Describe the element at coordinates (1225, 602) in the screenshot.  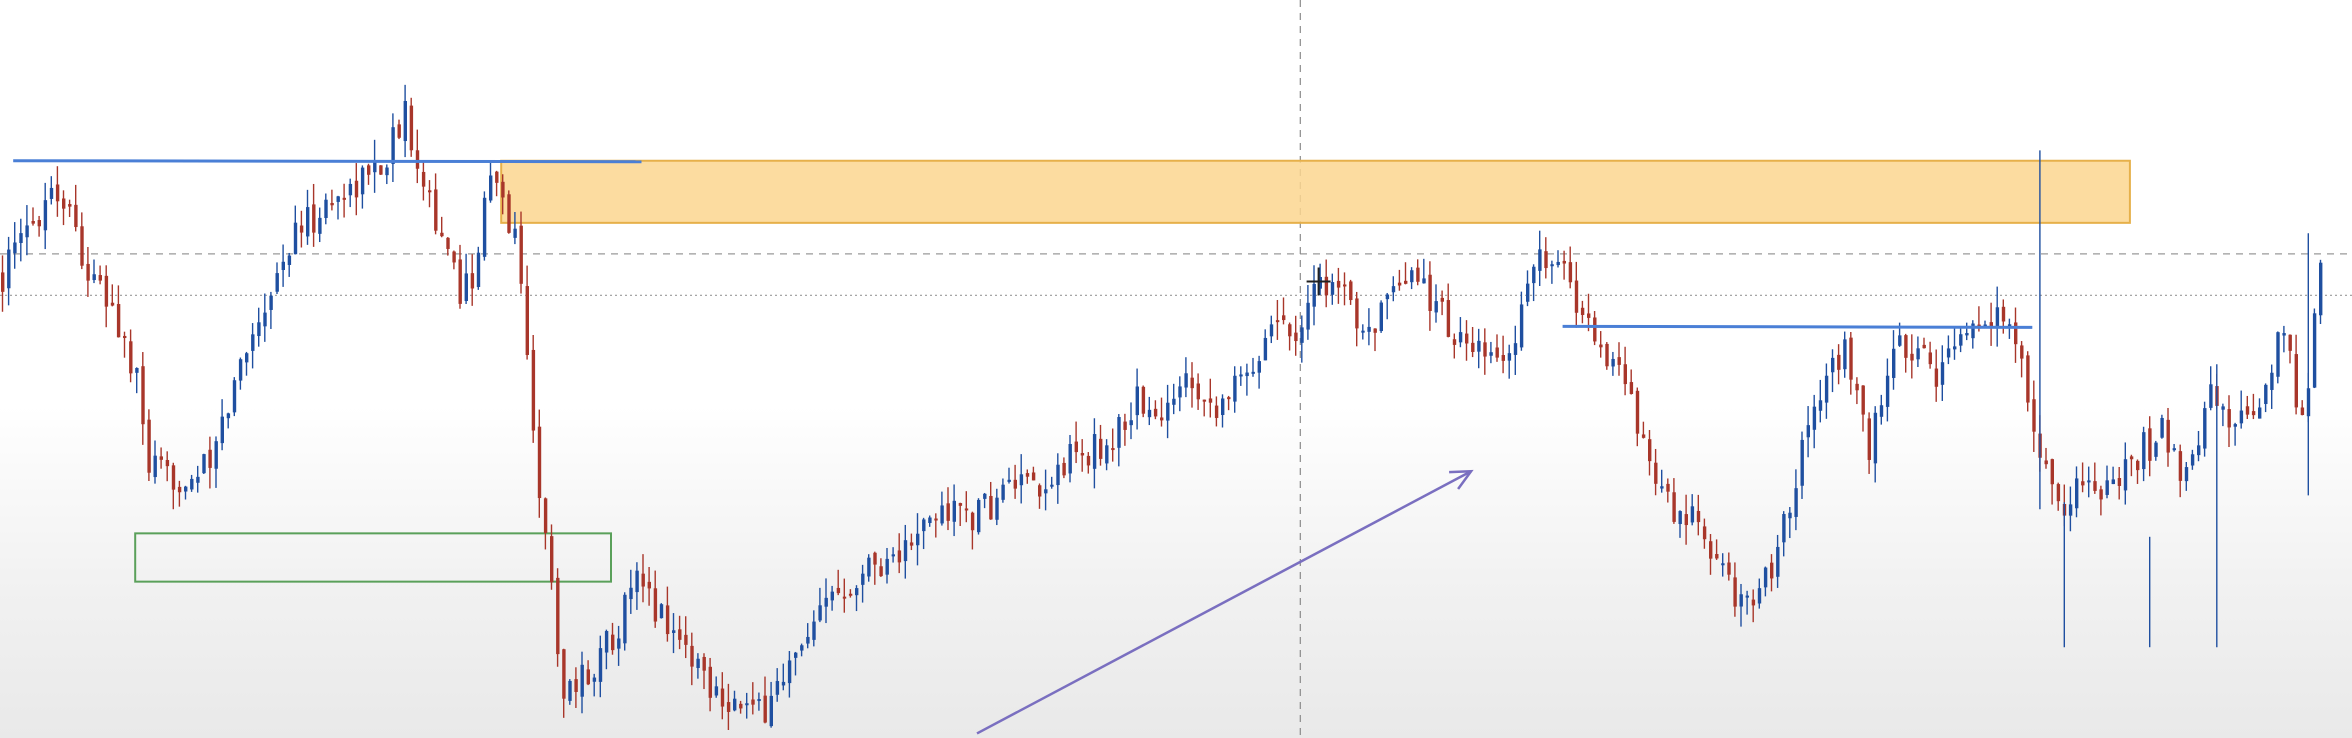
I see `trend-arrow` at that location.